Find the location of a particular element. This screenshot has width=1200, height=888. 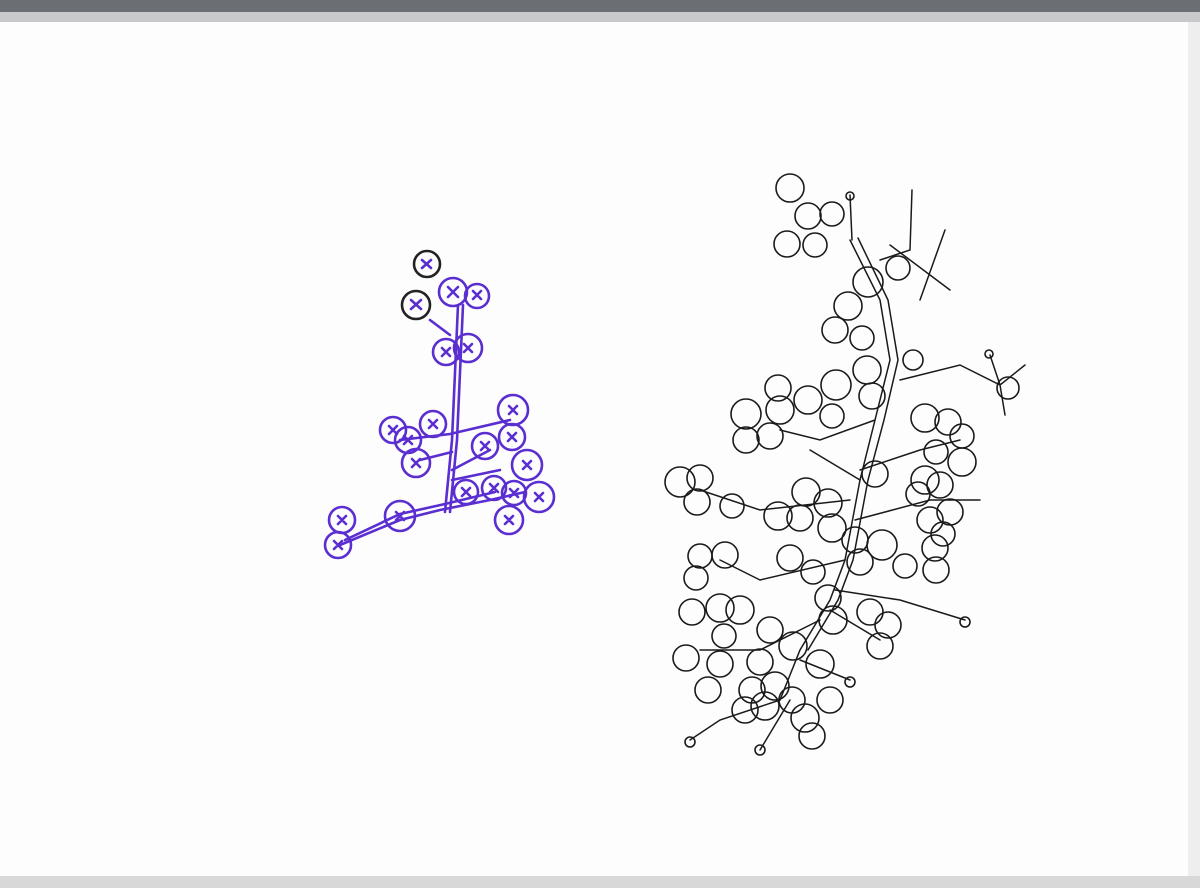

top-edge is located at coordinates (600, 6).